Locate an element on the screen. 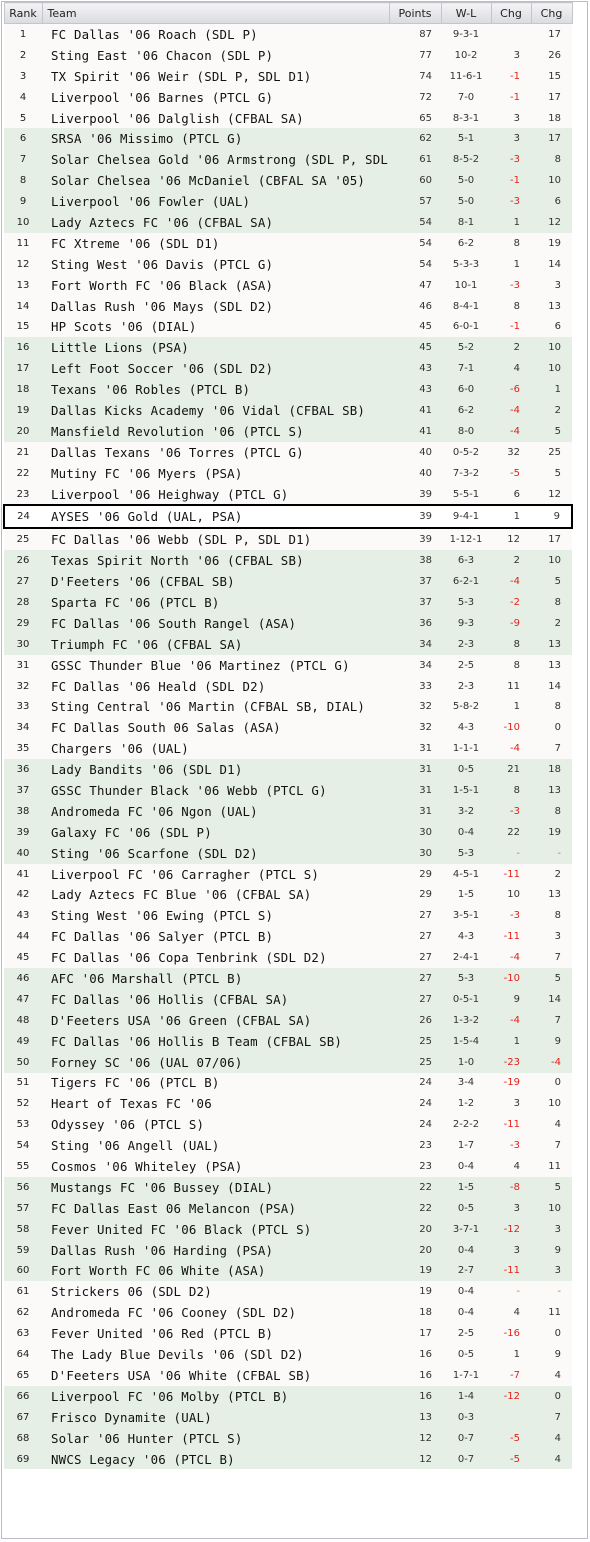 Image resolution: width=590 pixels, height=1542 pixels. column-header-chg-1: Chg is located at coordinates (511, 13).